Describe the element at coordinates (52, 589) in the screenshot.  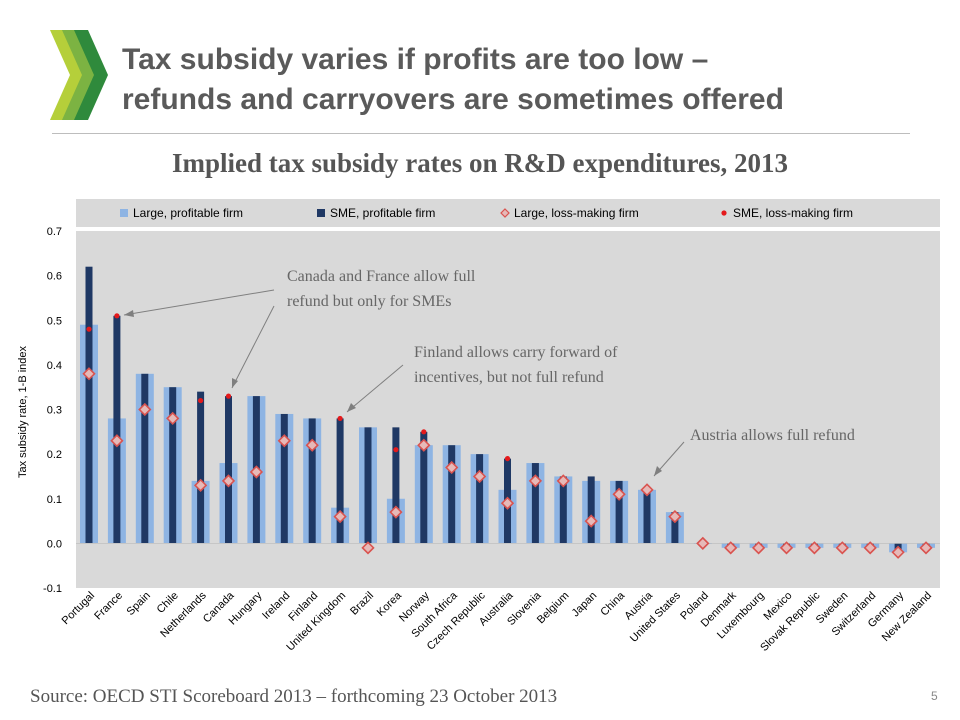
I see `y-tick-label: -0.1` at that location.